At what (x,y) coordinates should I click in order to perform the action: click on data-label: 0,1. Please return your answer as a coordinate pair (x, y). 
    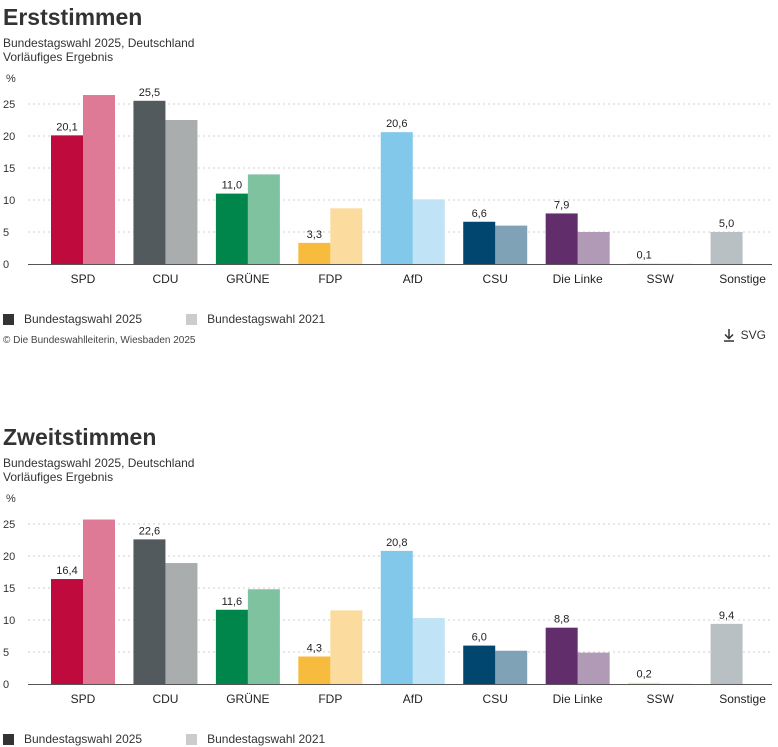
    Looking at the image, I should click on (643, 255).